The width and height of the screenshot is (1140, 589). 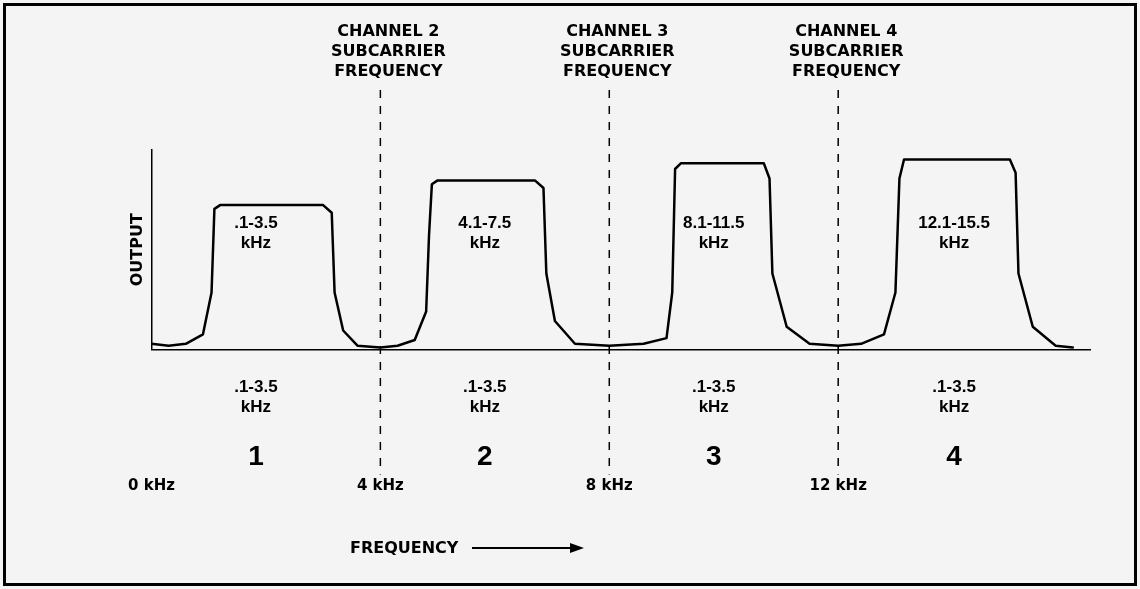 I want to click on text: 2, so click(x=485, y=456).